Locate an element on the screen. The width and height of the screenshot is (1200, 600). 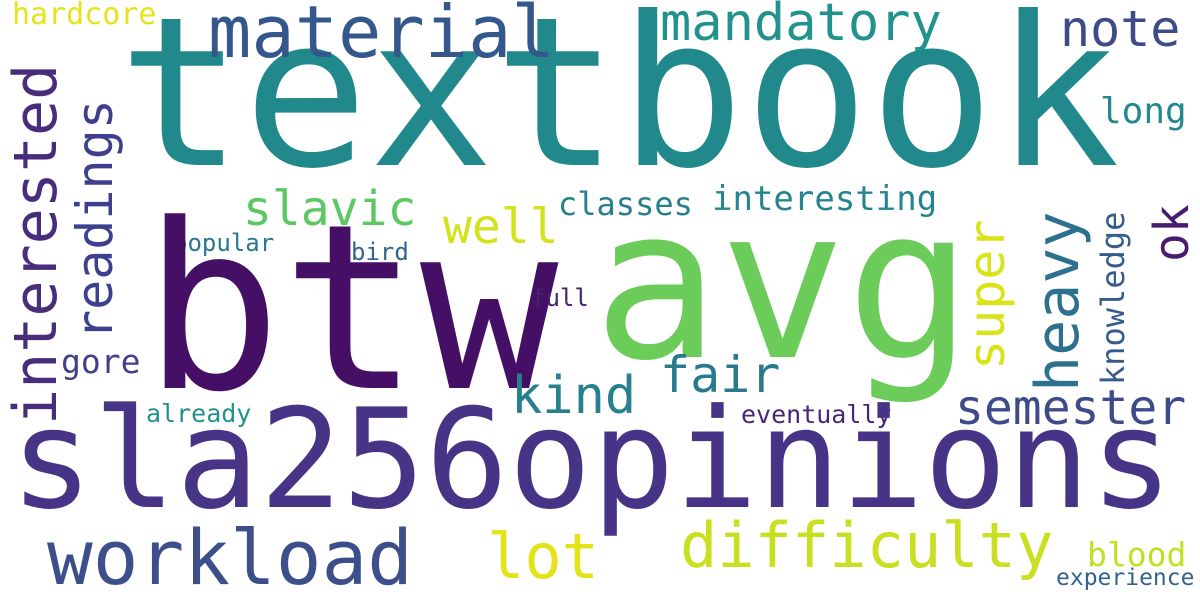
word-popular: popular is located at coordinates (224, 243).